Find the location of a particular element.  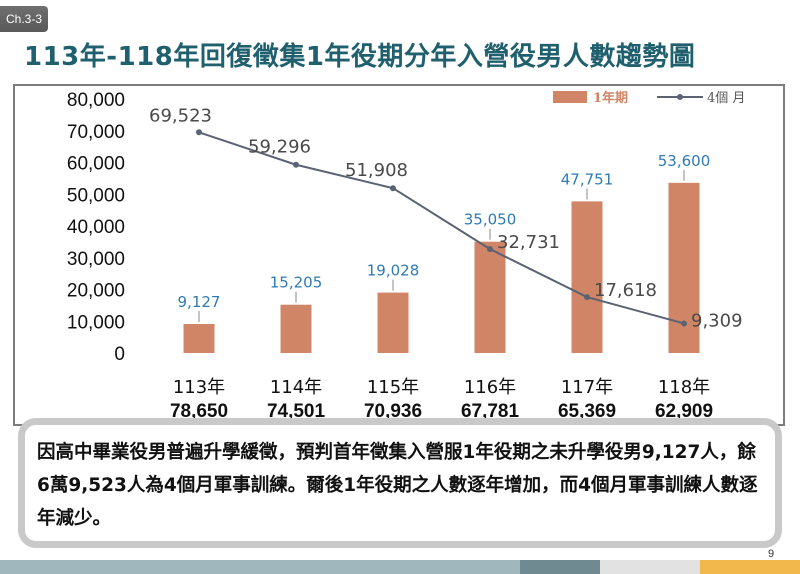

legend-marker-4-months is located at coordinates (680, 97).